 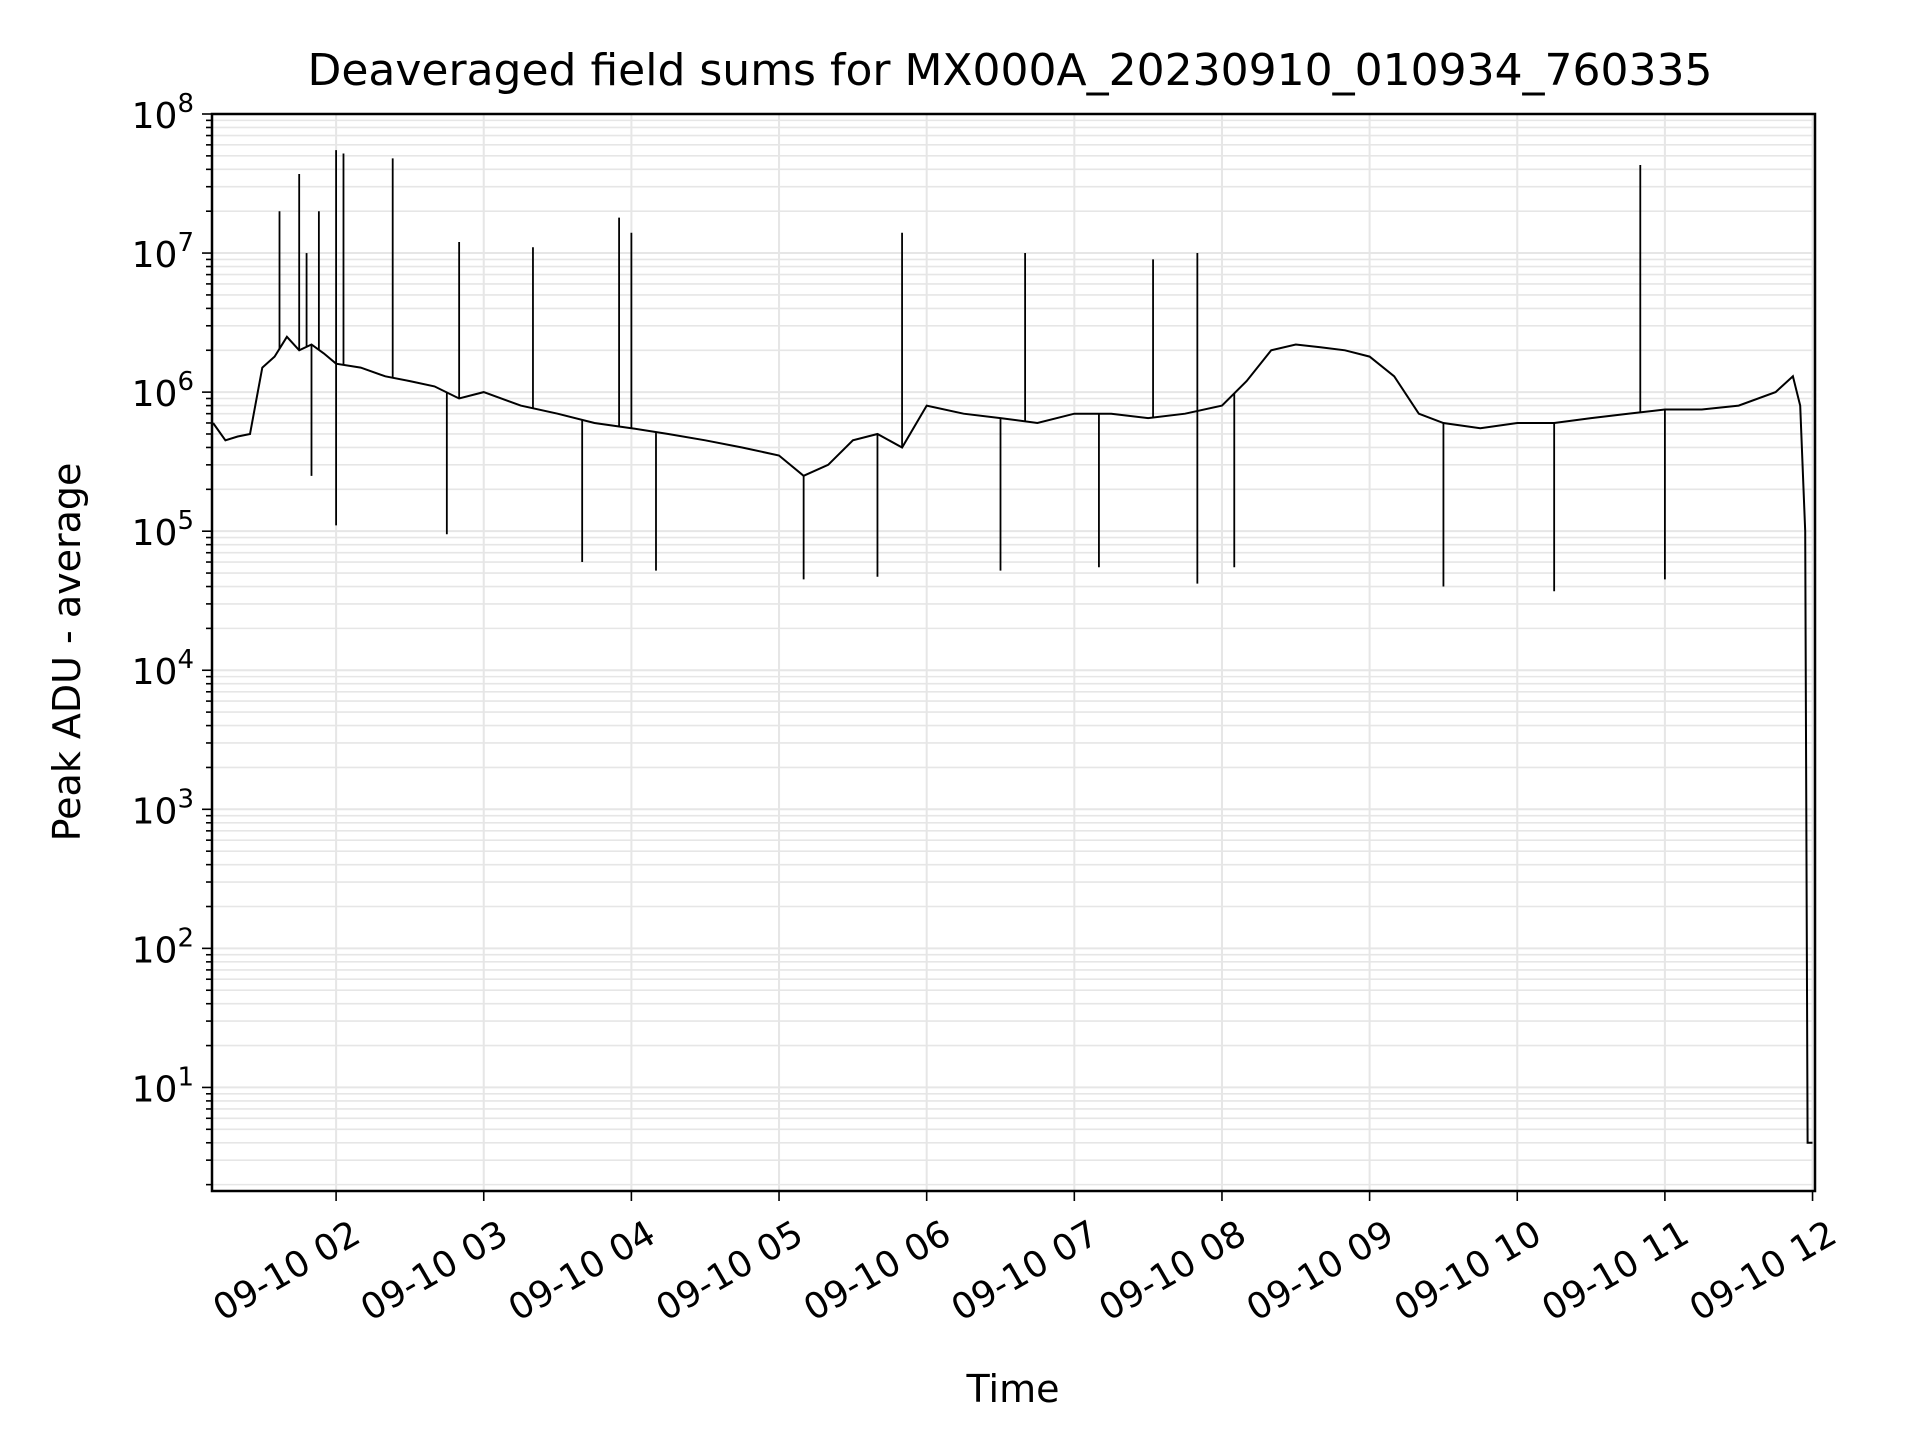 I want to click on x-axis-label: Time, so click(x=1013, y=1389).